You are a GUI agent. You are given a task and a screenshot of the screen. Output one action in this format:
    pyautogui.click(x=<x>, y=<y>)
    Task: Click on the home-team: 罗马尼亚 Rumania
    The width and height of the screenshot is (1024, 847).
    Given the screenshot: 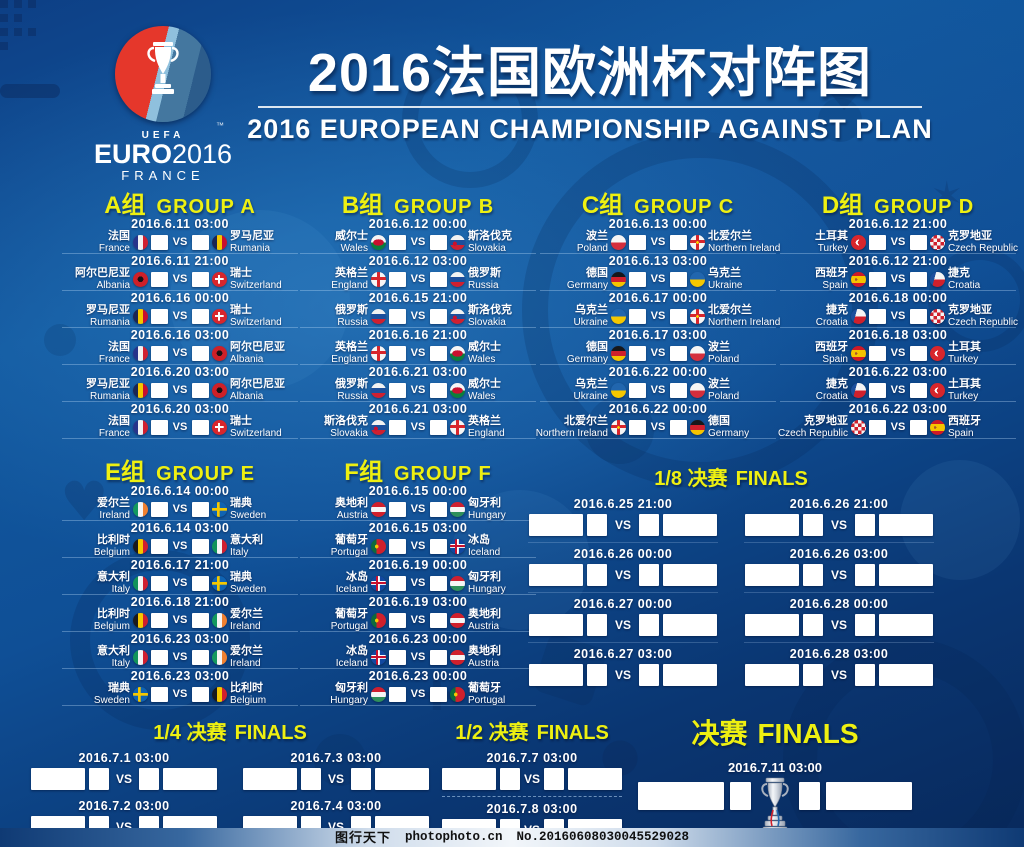 What is the action you would take?
    pyautogui.click(x=96, y=389)
    